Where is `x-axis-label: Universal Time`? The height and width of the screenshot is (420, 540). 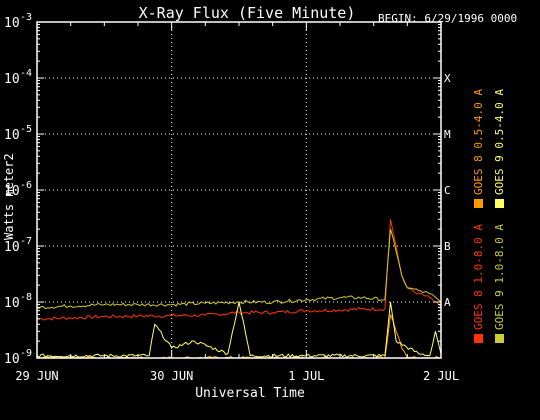
x-axis-label: Universal Time is located at coordinates (250, 393).